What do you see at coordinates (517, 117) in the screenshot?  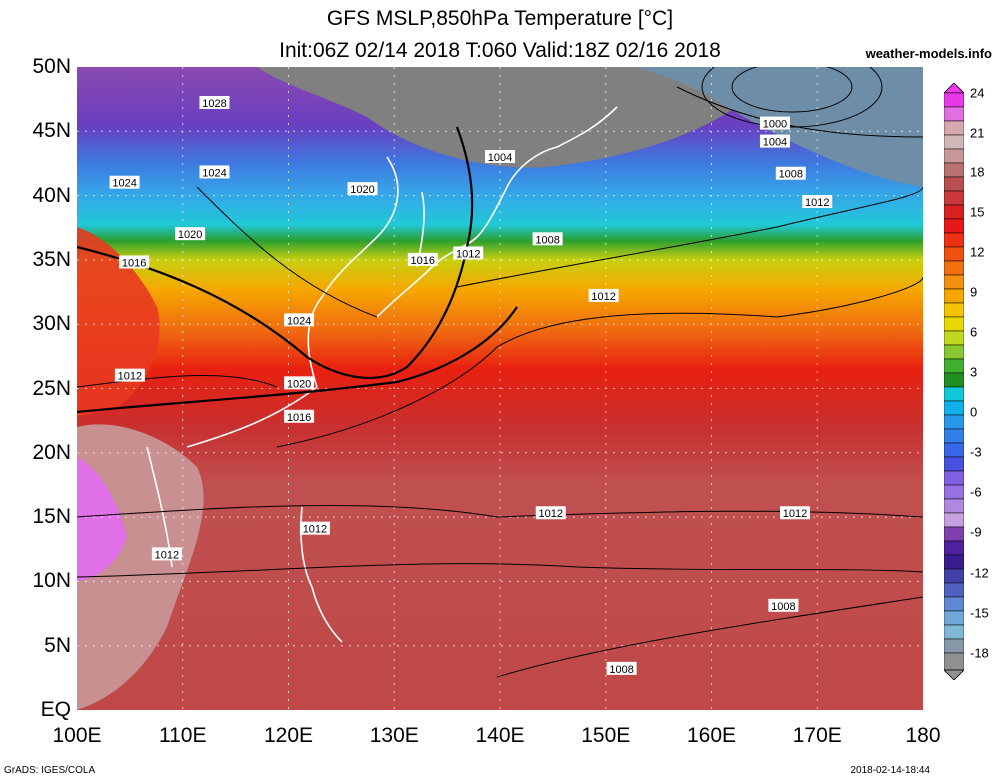 I see `cold-dry-region` at bounding box center [517, 117].